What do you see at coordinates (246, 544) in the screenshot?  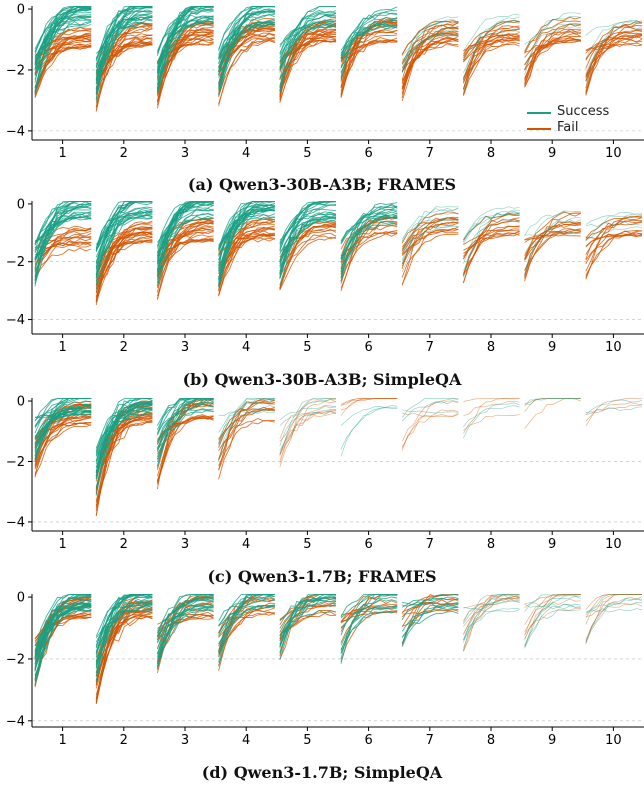 I see `x-tick-label: 4` at bounding box center [246, 544].